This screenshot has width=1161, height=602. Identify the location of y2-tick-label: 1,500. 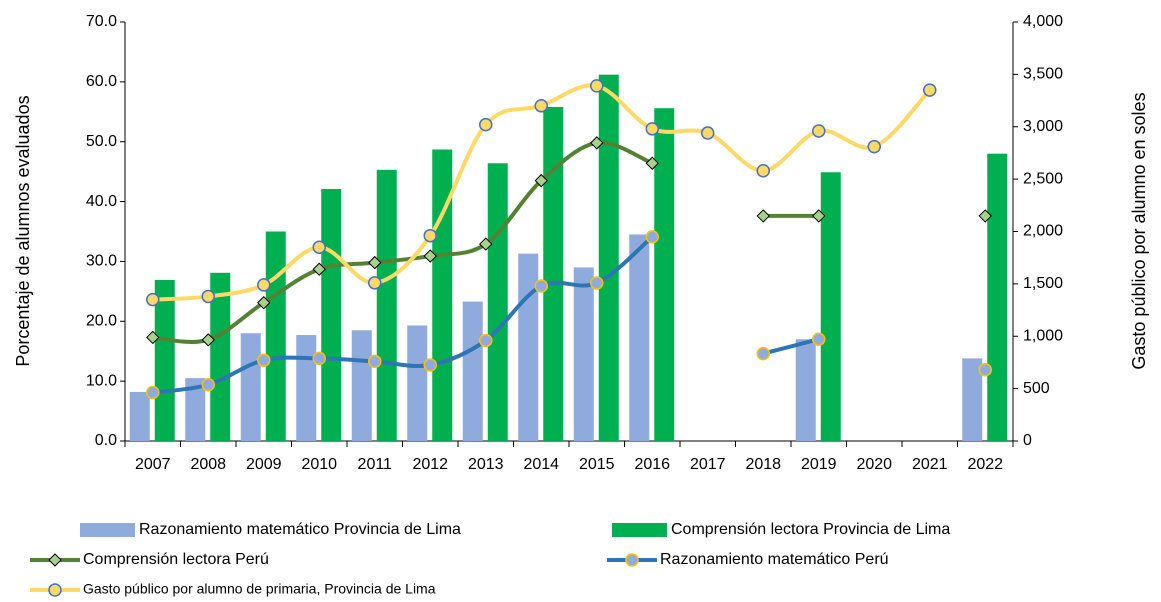
(1043, 283).